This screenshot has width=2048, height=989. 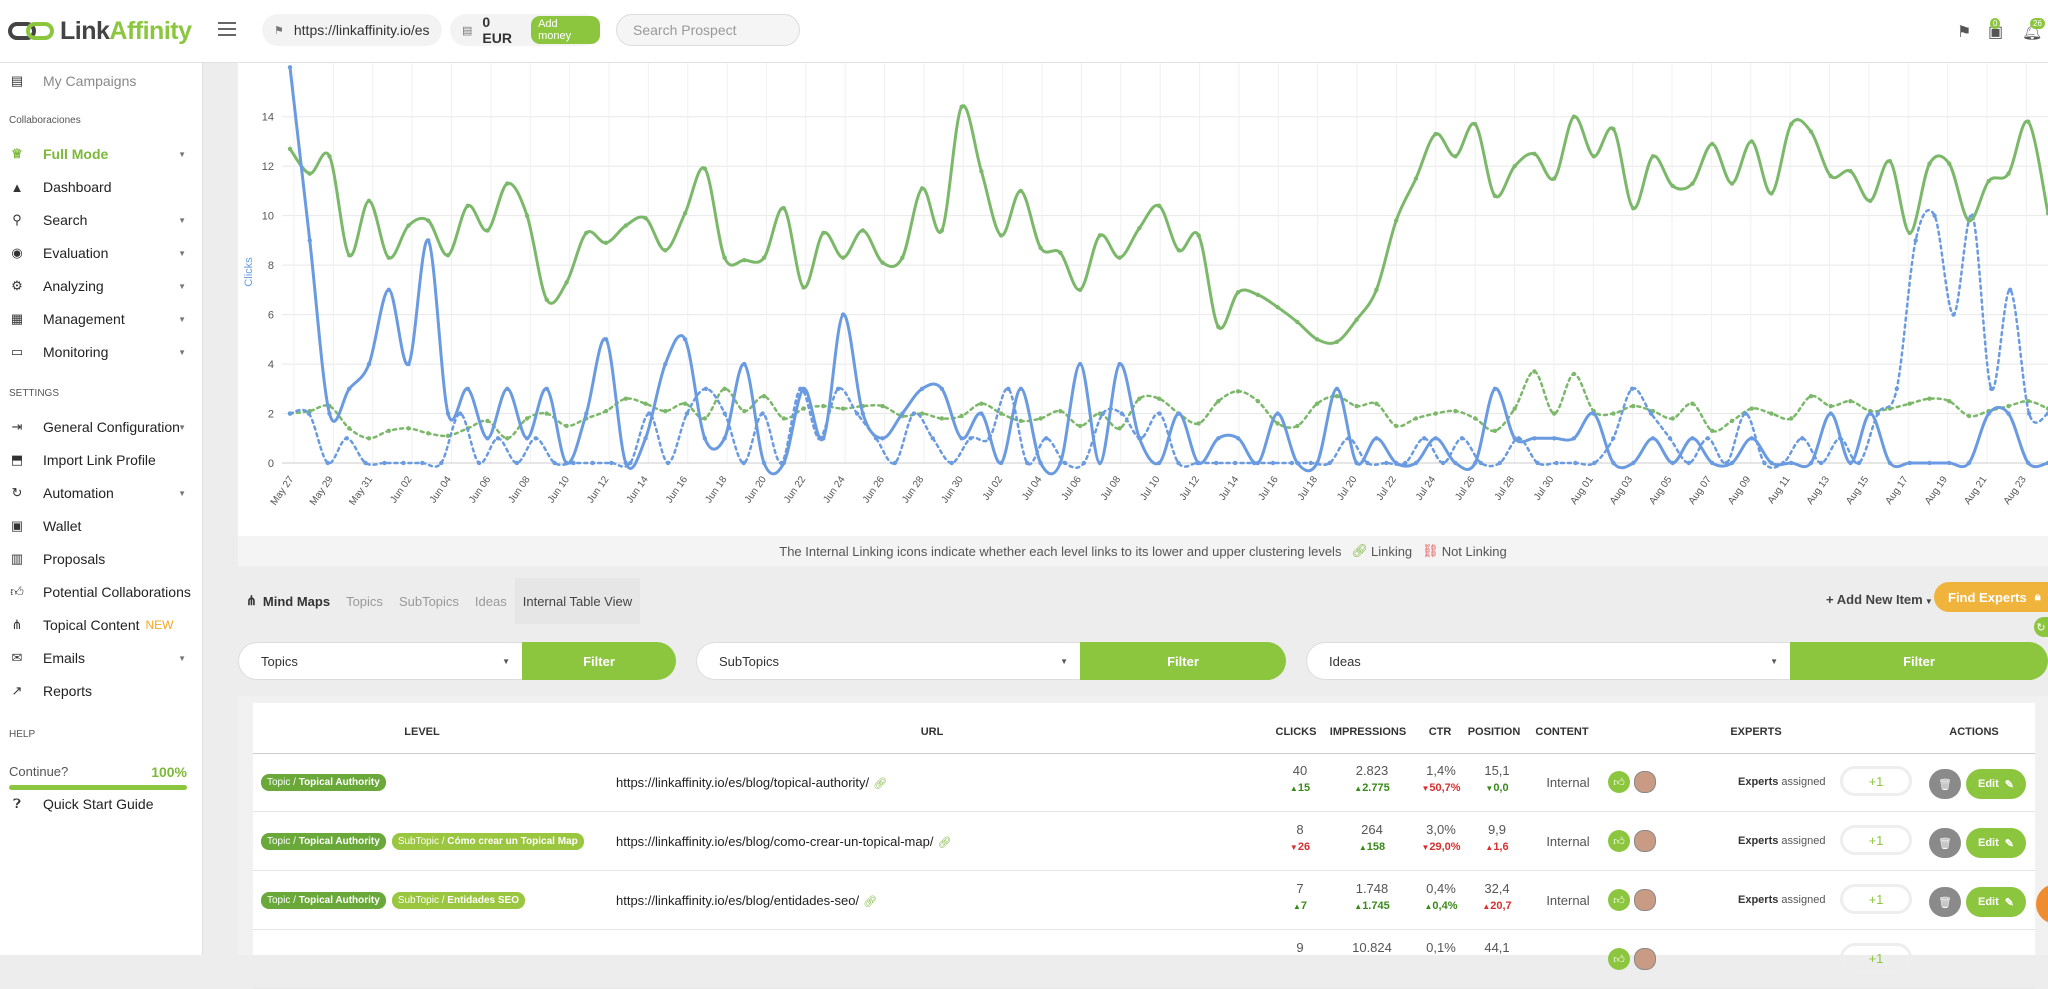 What do you see at coordinates (1919, 661) in the screenshot?
I see `ideas-filter-button: Filter` at bounding box center [1919, 661].